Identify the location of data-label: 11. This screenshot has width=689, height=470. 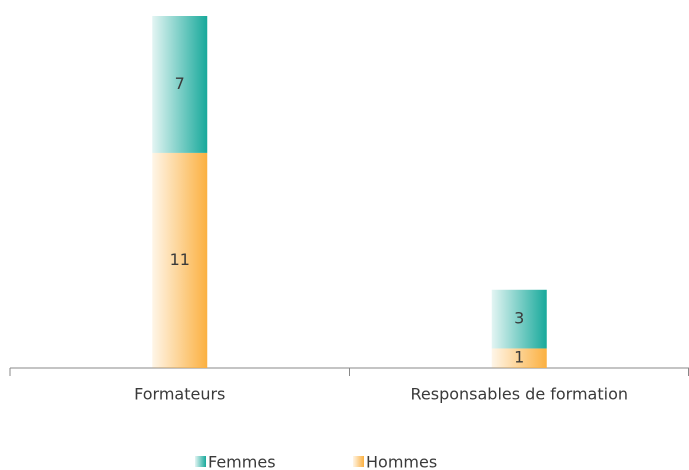
(180, 259).